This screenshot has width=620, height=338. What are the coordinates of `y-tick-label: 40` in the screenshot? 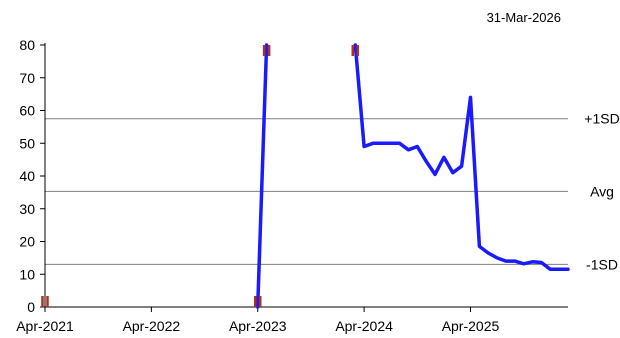 It's located at (27, 176).